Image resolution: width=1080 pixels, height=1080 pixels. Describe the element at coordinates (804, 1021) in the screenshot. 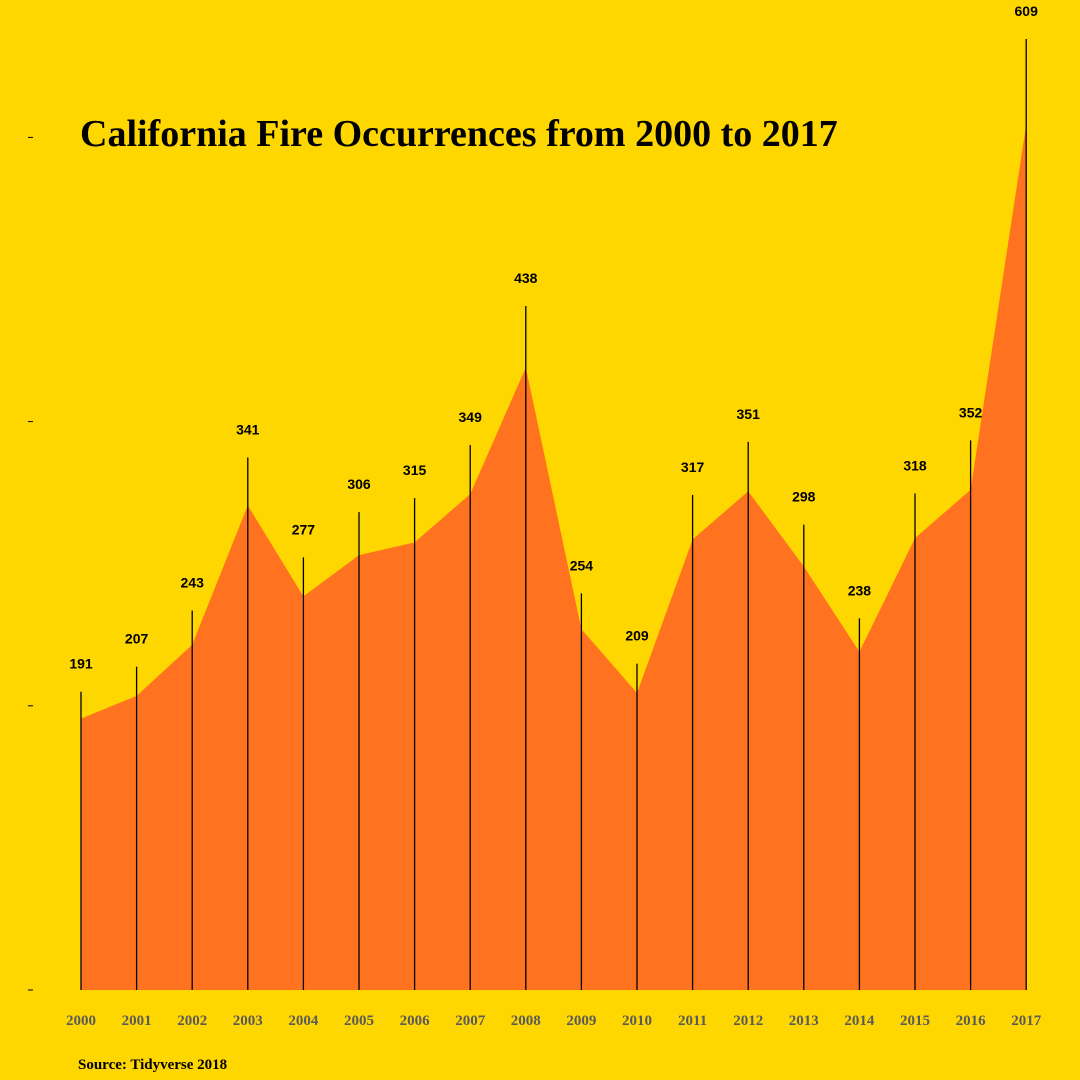

I see `x-tick-label-2013: 2013` at that location.